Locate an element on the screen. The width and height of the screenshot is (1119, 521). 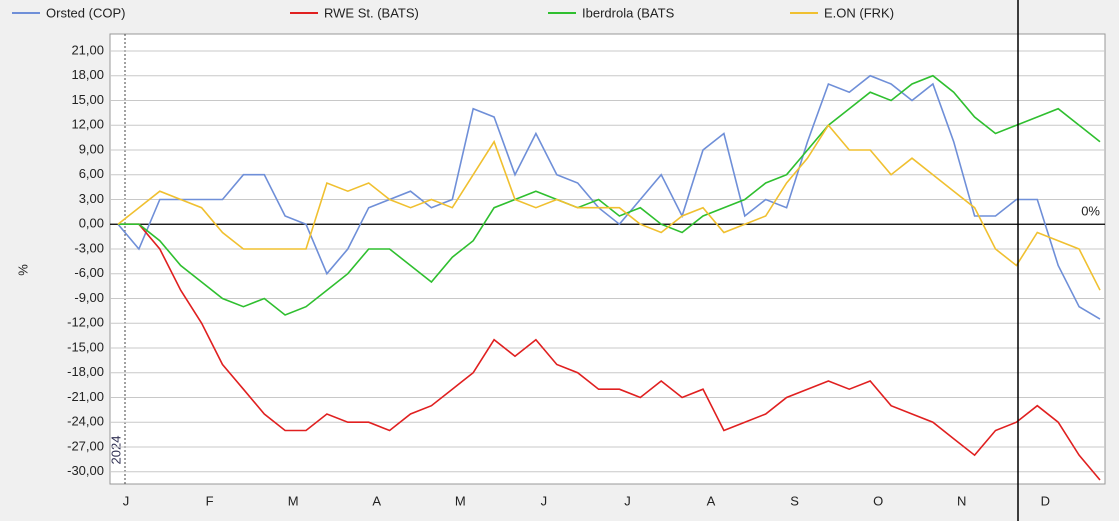
y-tick-label: -30,00 is located at coordinates (85, 470).